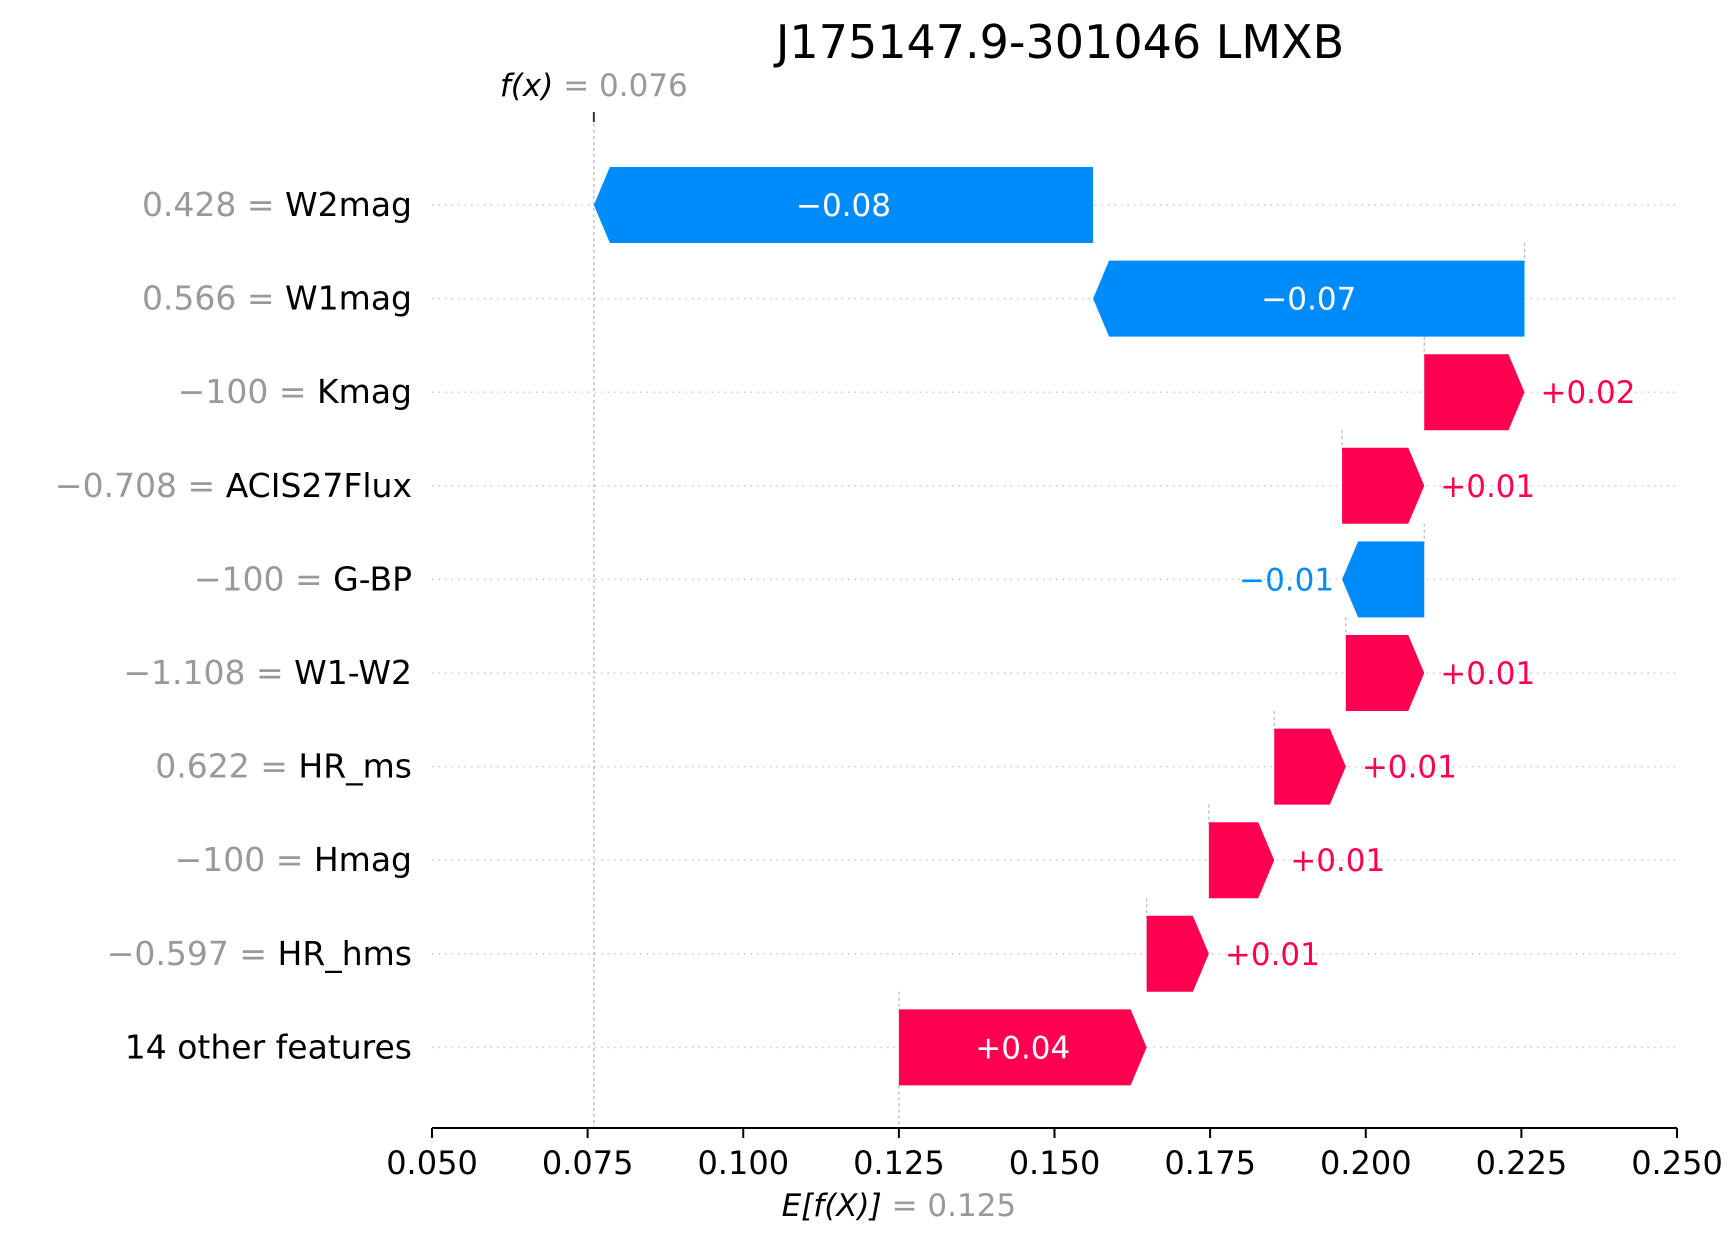  What do you see at coordinates (588, 1163) in the screenshot?
I see `x-tick-label: 0.075` at bounding box center [588, 1163].